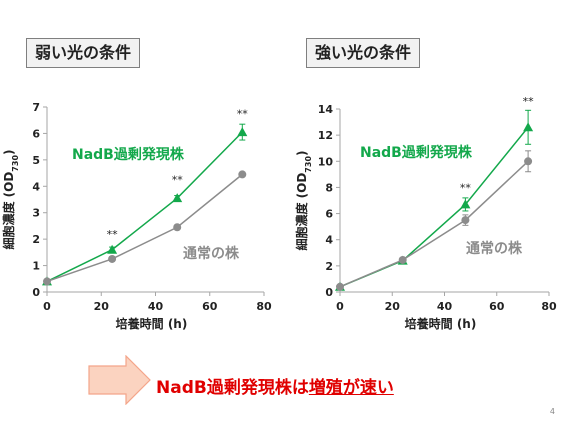 The image size is (567, 425). I want to click on panel-label-weak-light: 弱い光の条件, so click(83, 53).